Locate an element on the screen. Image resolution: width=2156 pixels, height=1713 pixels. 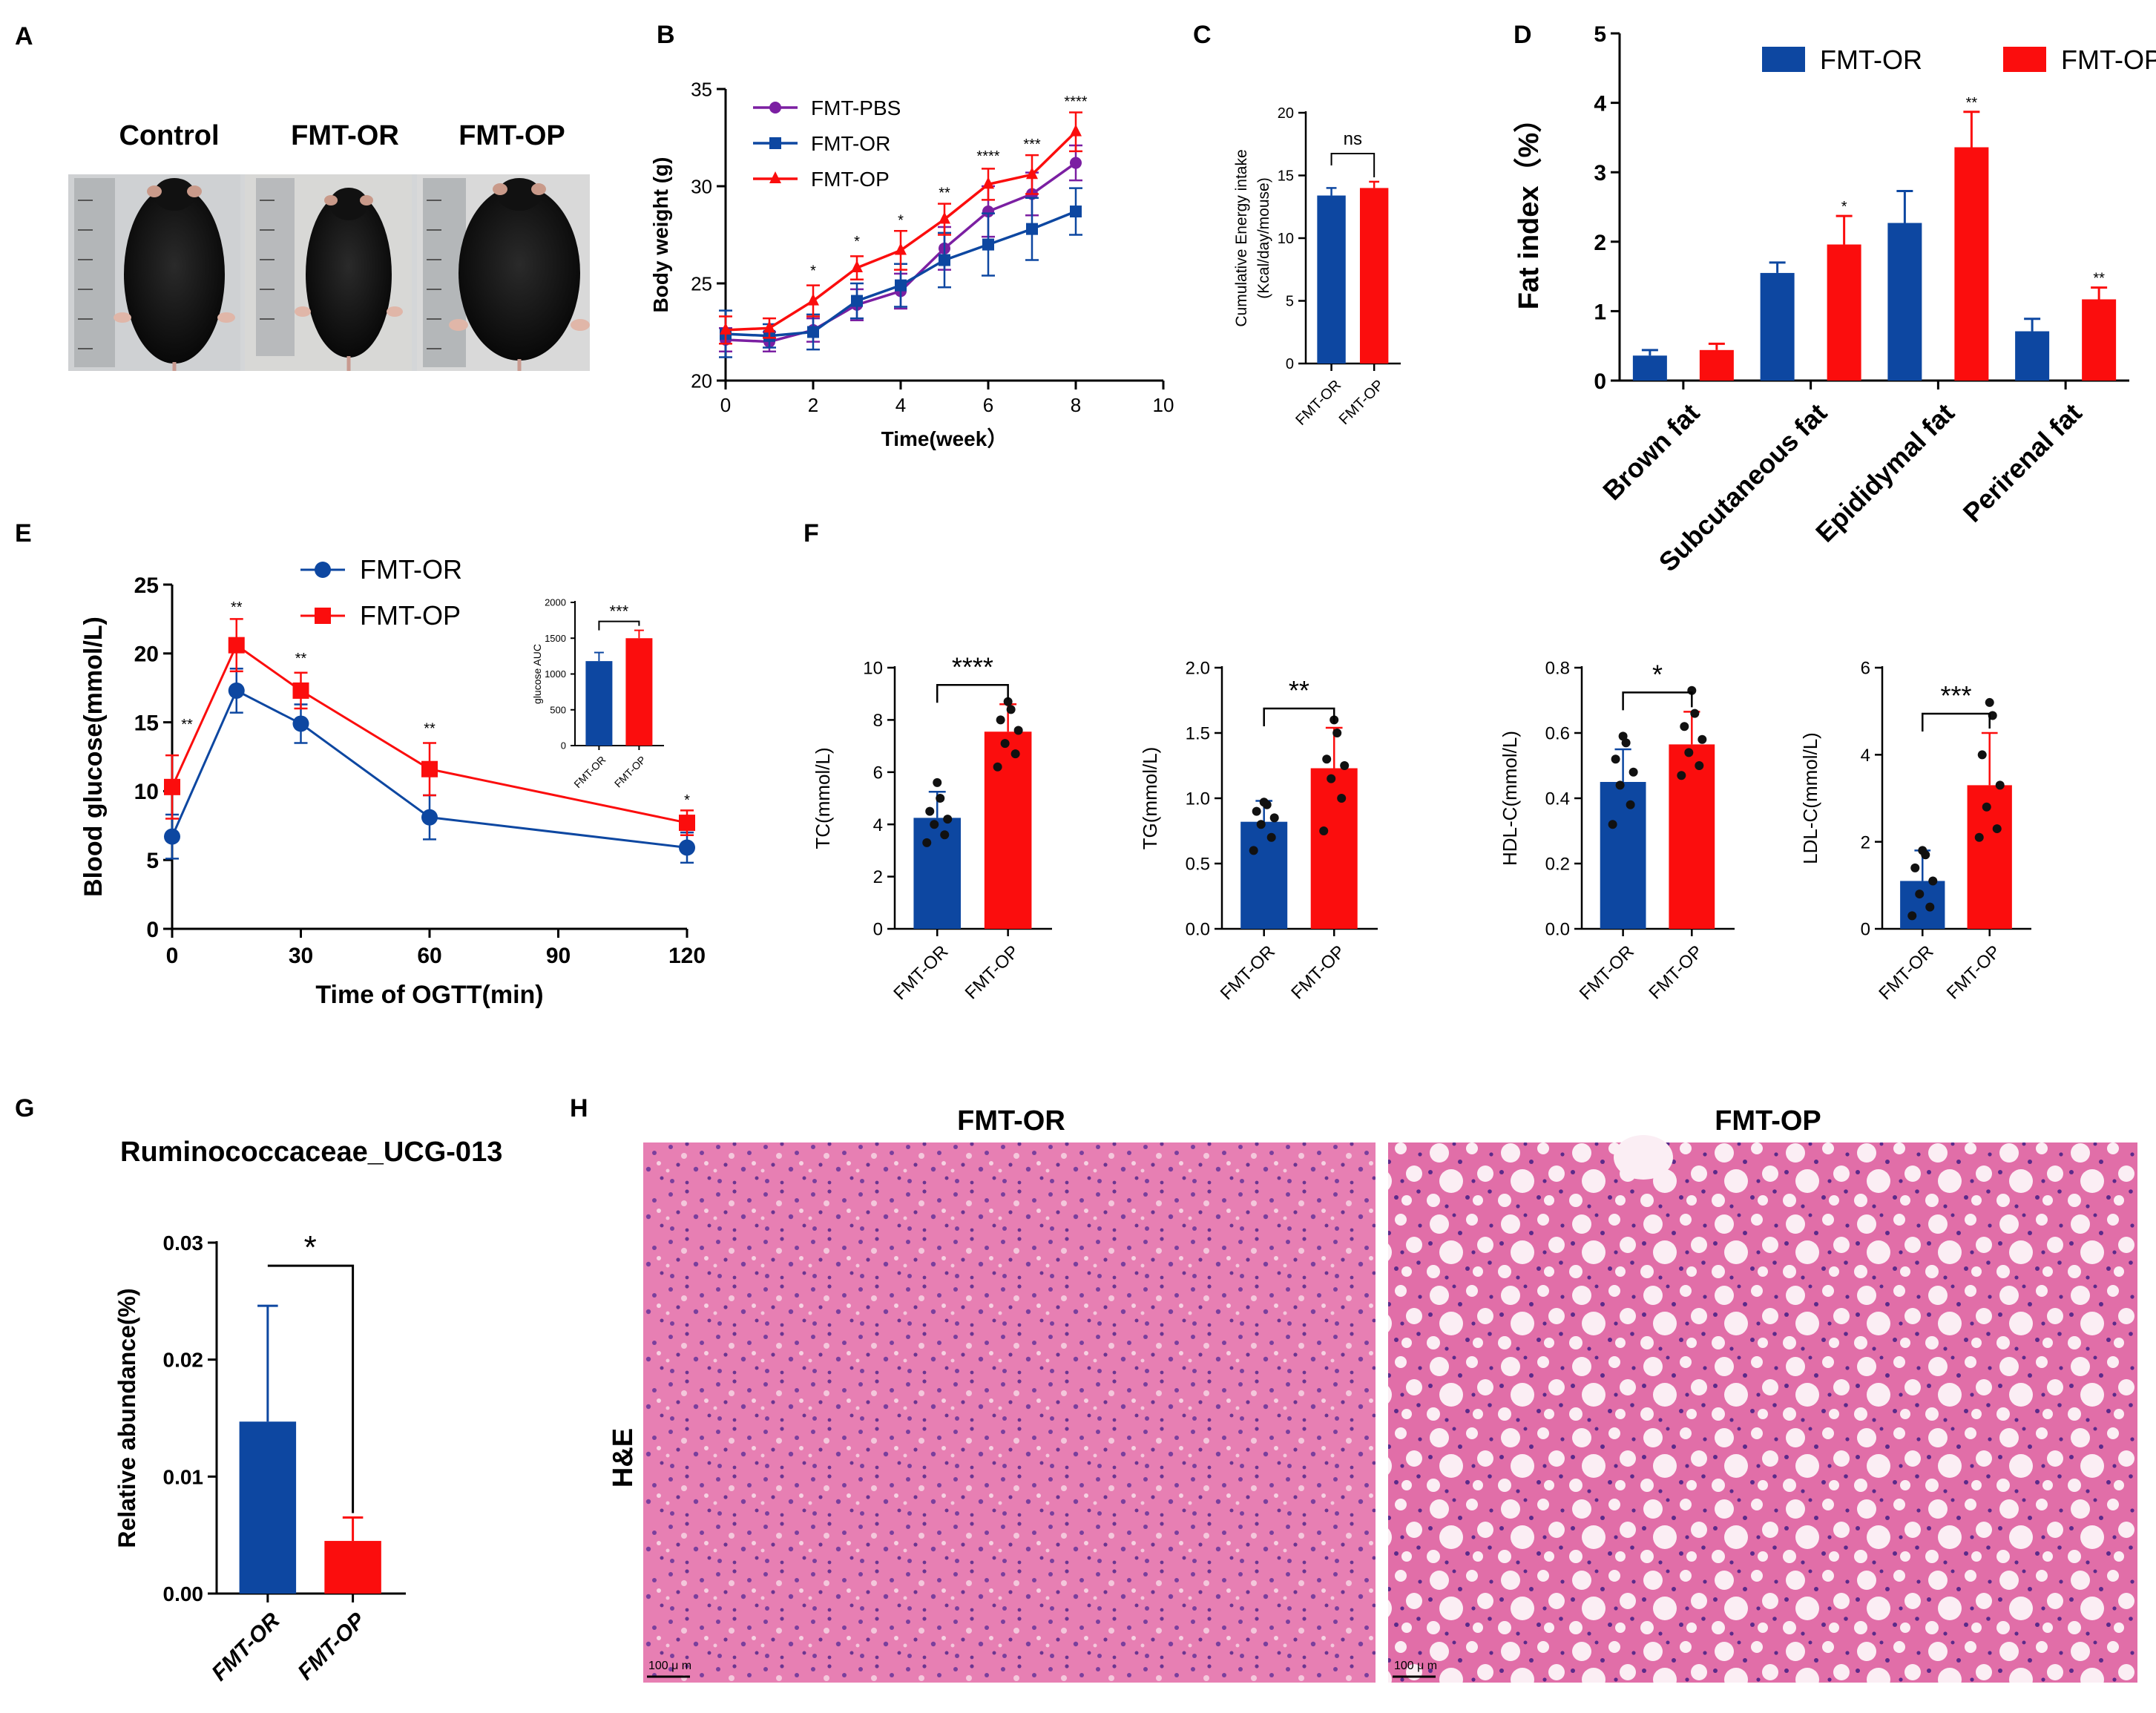
x-tick-label: 30 is located at coordinates (301, 956).